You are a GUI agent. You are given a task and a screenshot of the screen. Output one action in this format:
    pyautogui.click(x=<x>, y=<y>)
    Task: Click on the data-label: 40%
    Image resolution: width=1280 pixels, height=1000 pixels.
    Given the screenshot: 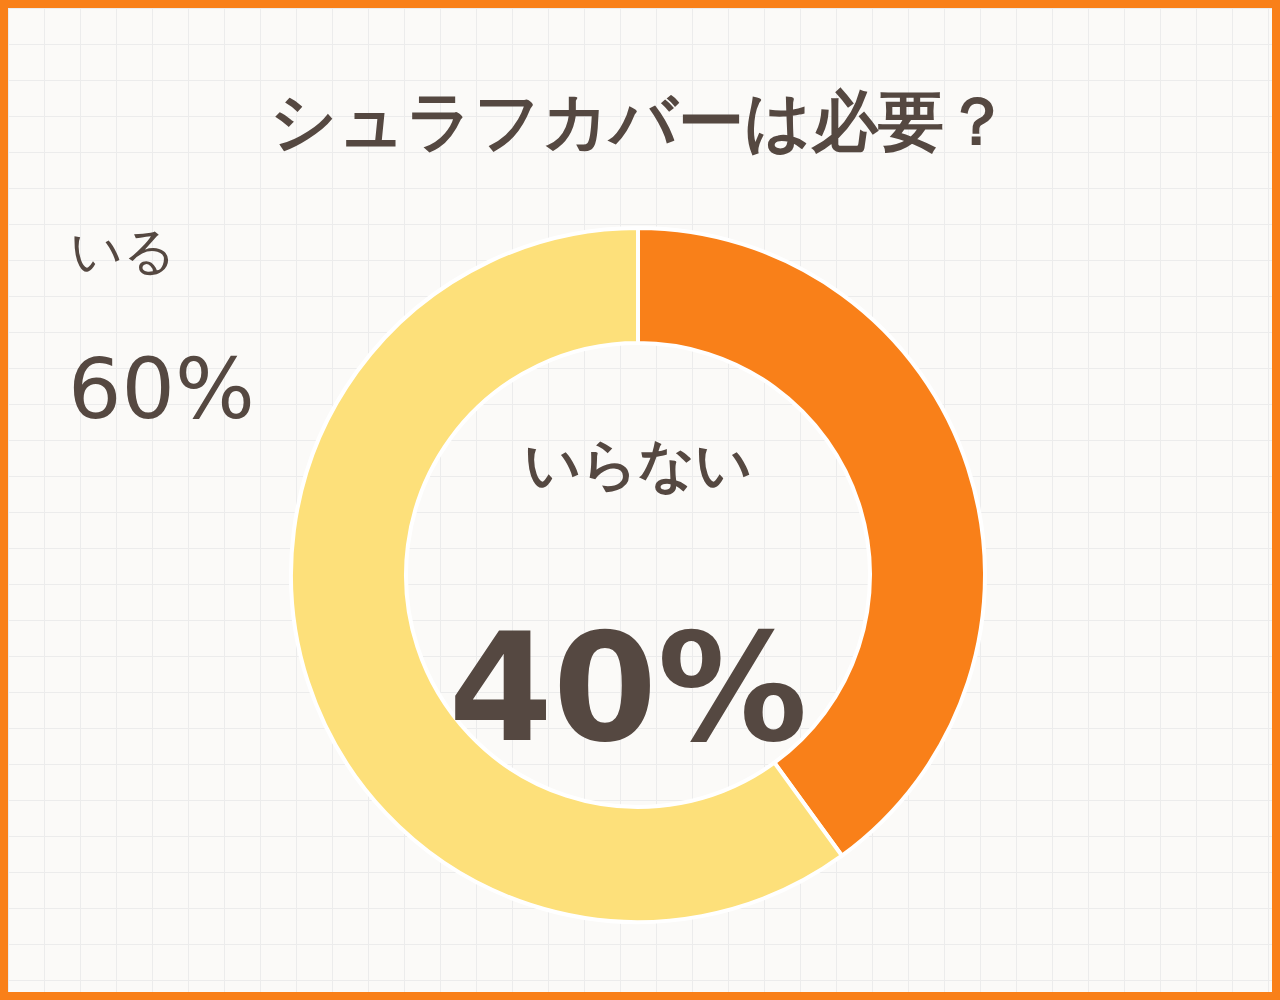 What is the action you would take?
    pyautogui.click(x=628, y=688)
    